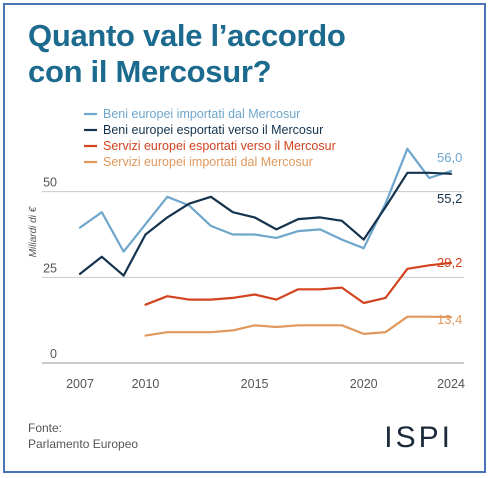 The image size is (491, 478). I want to click on x-tick-2015: 2015, so click(255, 384).